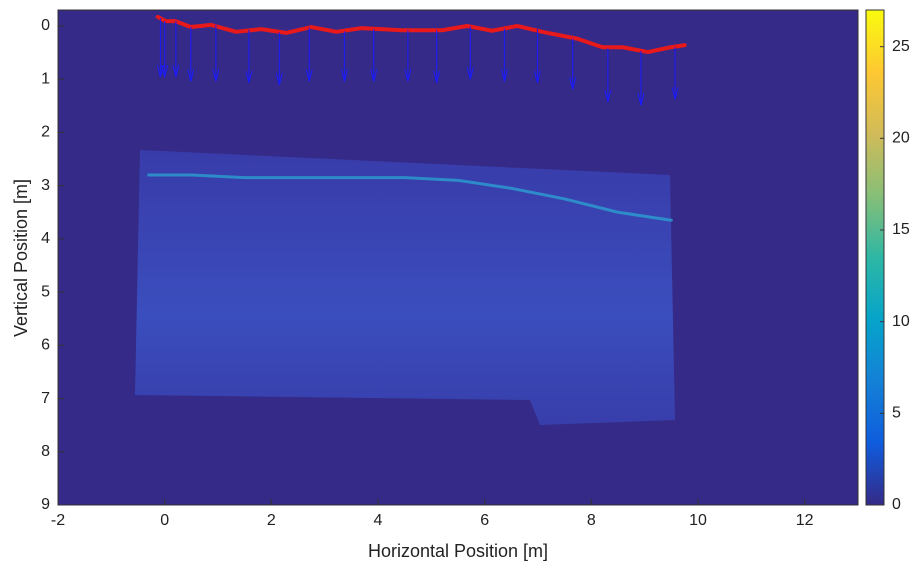 The width and height of the screenshot is (921, 572). What do you see at coordinates (378, 520) in the screenshot?
I see `x-tick-label: 4` at bounding box center [378, 520].